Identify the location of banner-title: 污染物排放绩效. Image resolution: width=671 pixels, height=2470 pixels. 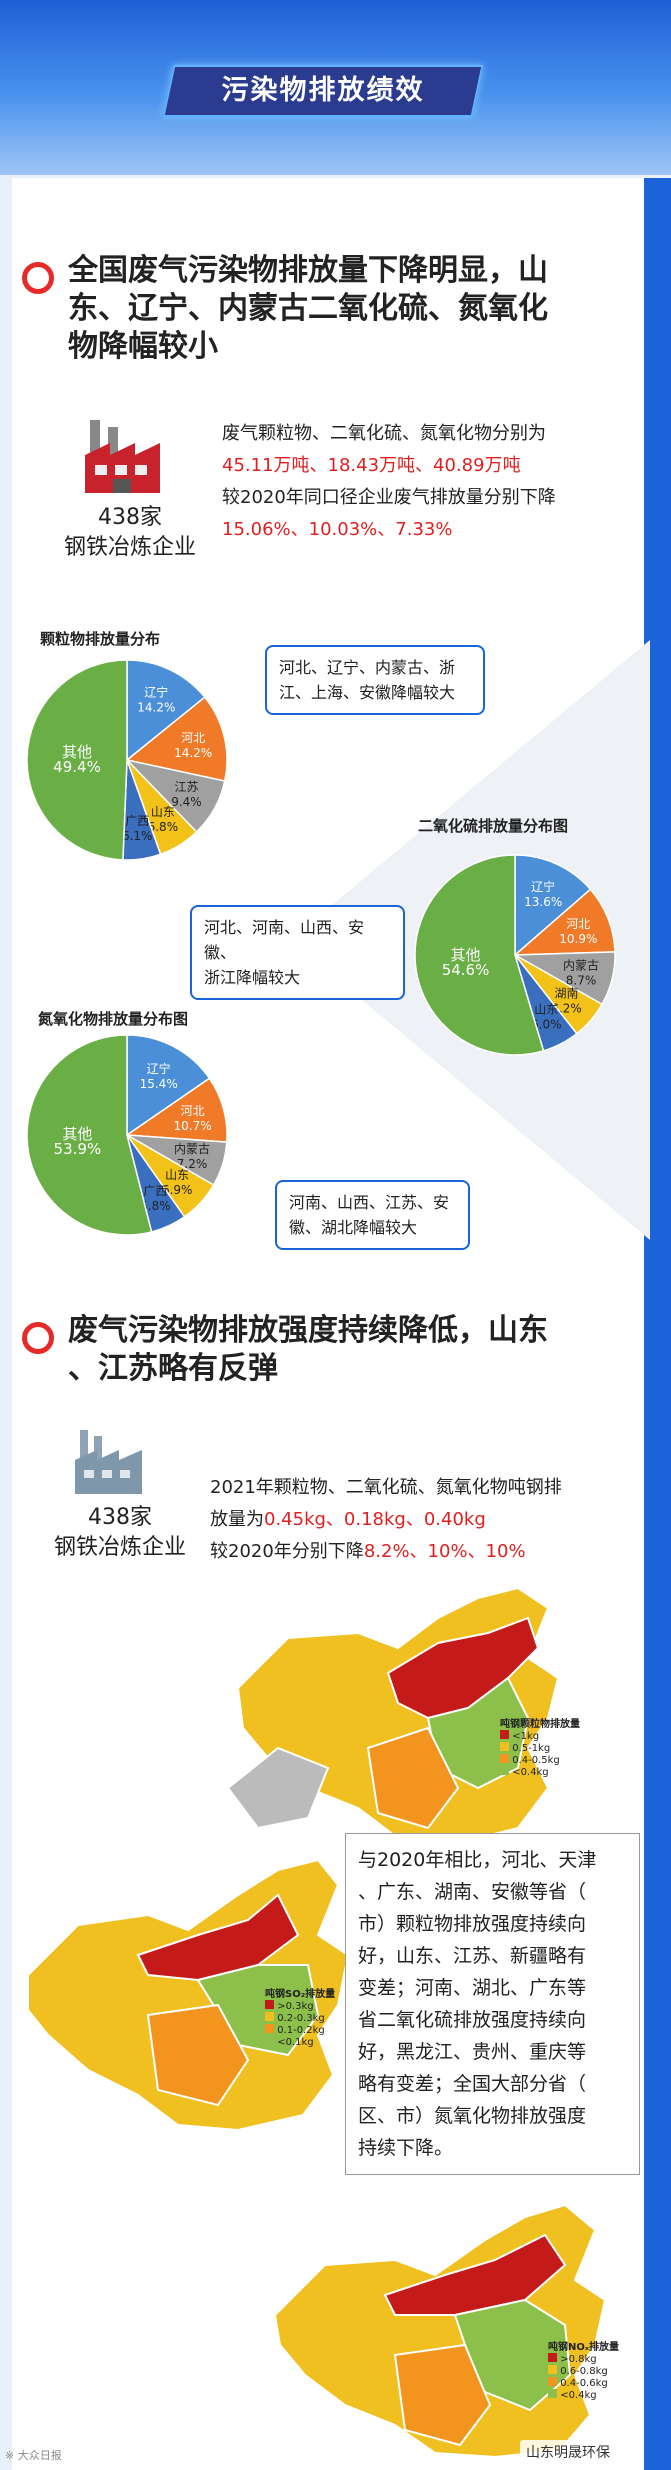
(323, 90).